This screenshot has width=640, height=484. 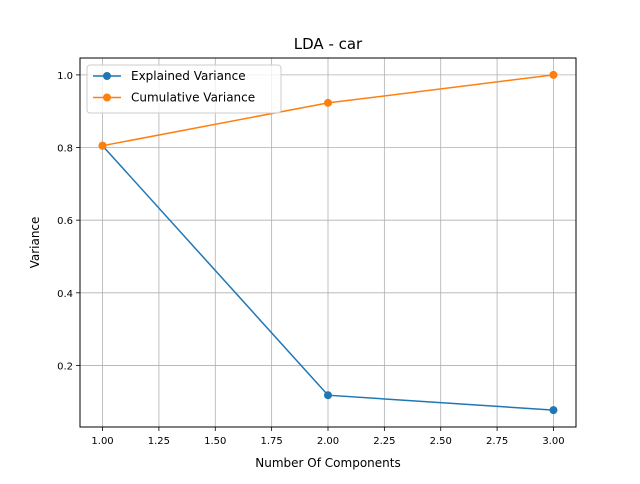 I want to click on x-tick-label: 2.75, so click(x=497, y=441).